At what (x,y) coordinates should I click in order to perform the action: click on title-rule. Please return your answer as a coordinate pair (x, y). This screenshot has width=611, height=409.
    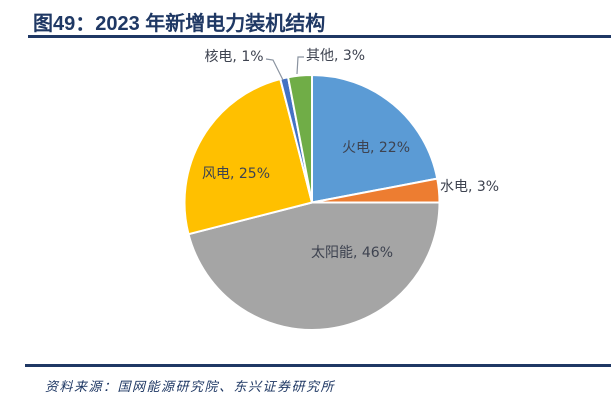
    Looking at the image, I should click on (319, 36).